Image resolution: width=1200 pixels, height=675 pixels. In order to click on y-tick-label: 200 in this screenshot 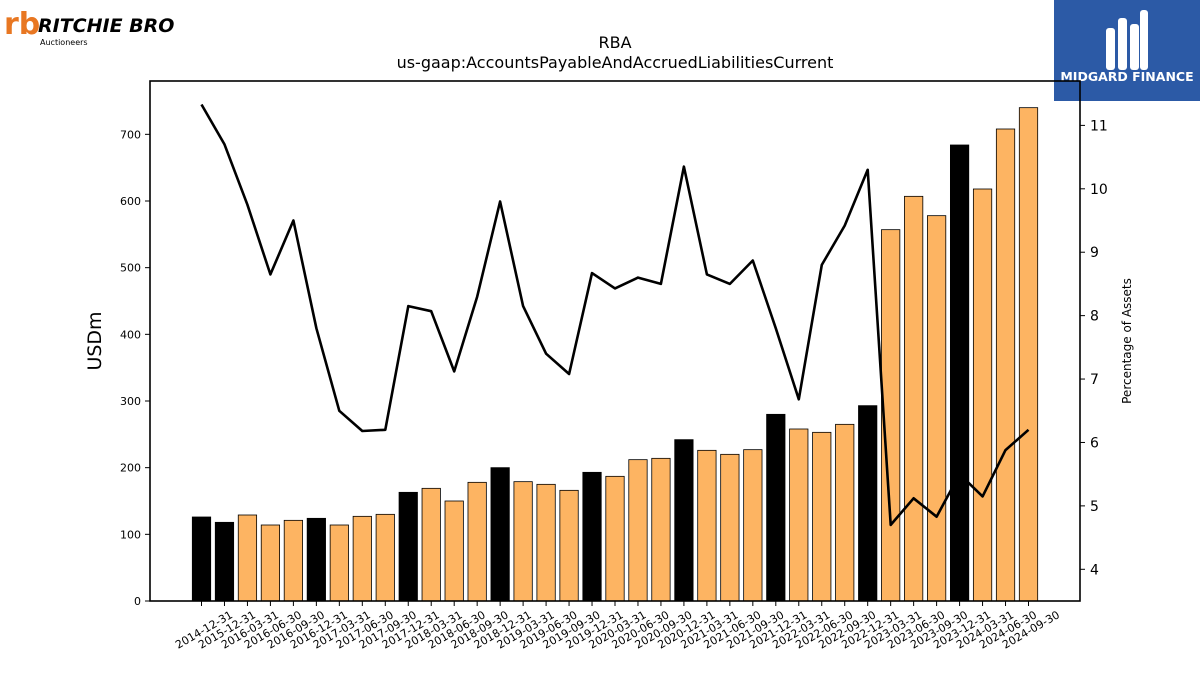, I will do `click(130, 468)`.